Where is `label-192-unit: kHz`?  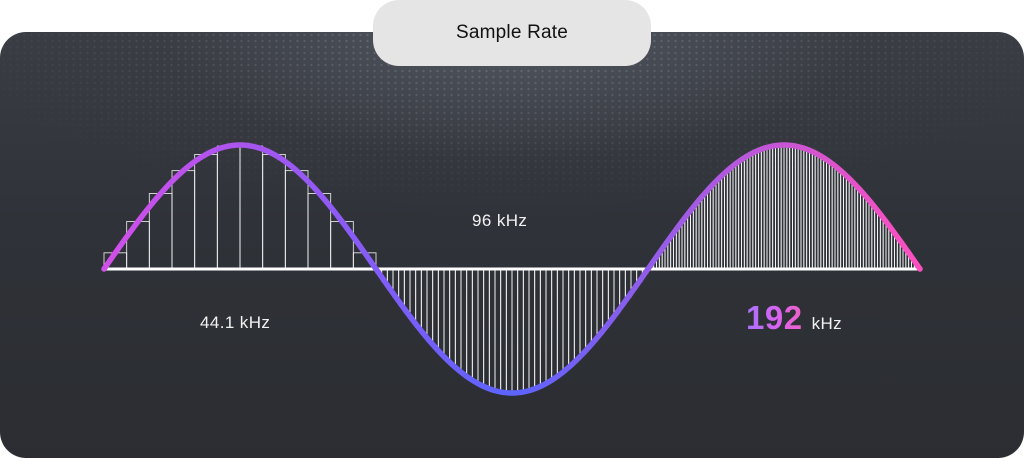 label-192-unit: kHz is located at coordinates (827, 323).